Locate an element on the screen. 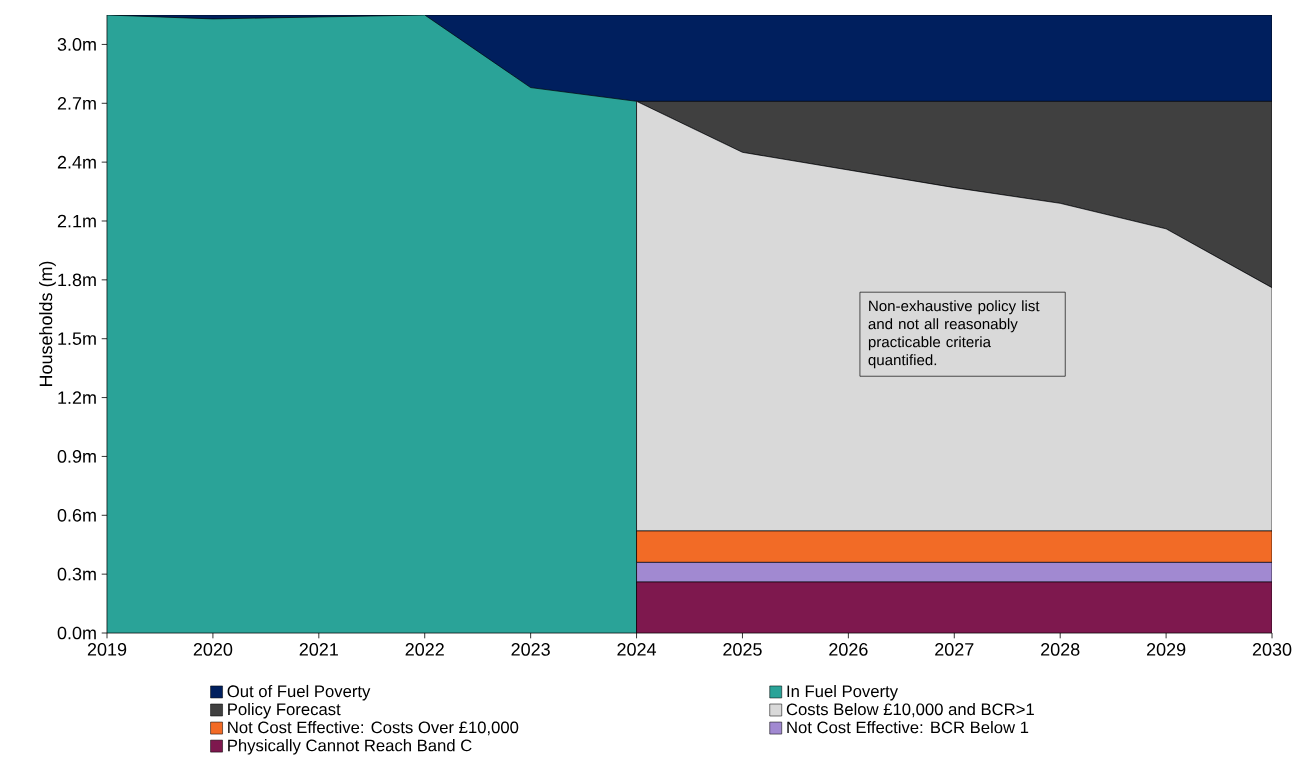  x-tick-label: 2025 is located at coordinates (742, 649).